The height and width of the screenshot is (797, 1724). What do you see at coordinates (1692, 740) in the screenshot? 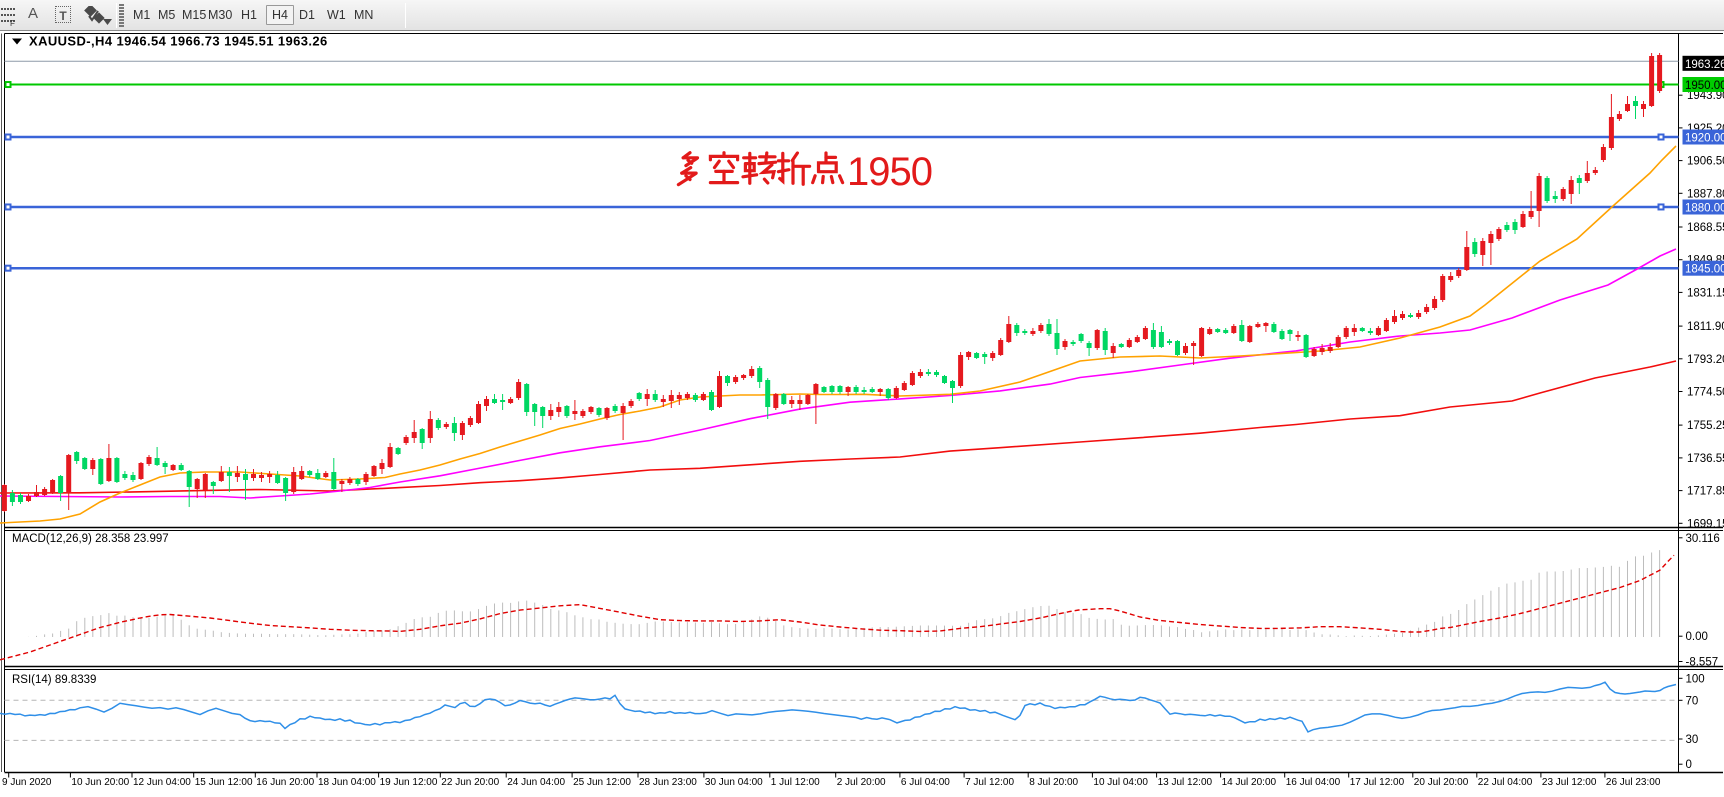
I see `svg-text: 30` at bounding box center [1692, 740].